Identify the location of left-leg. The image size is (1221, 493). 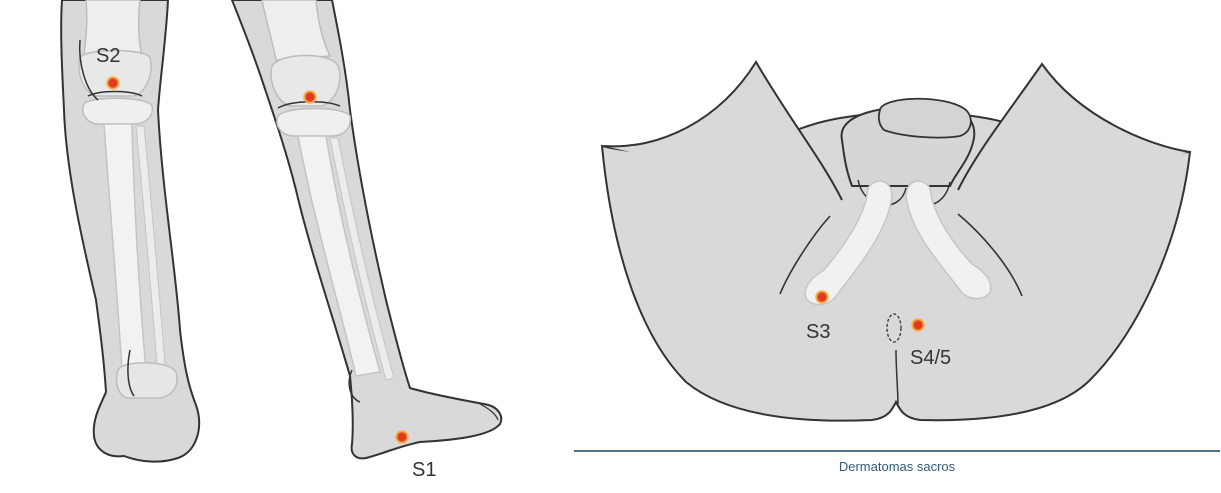
(130, 231).